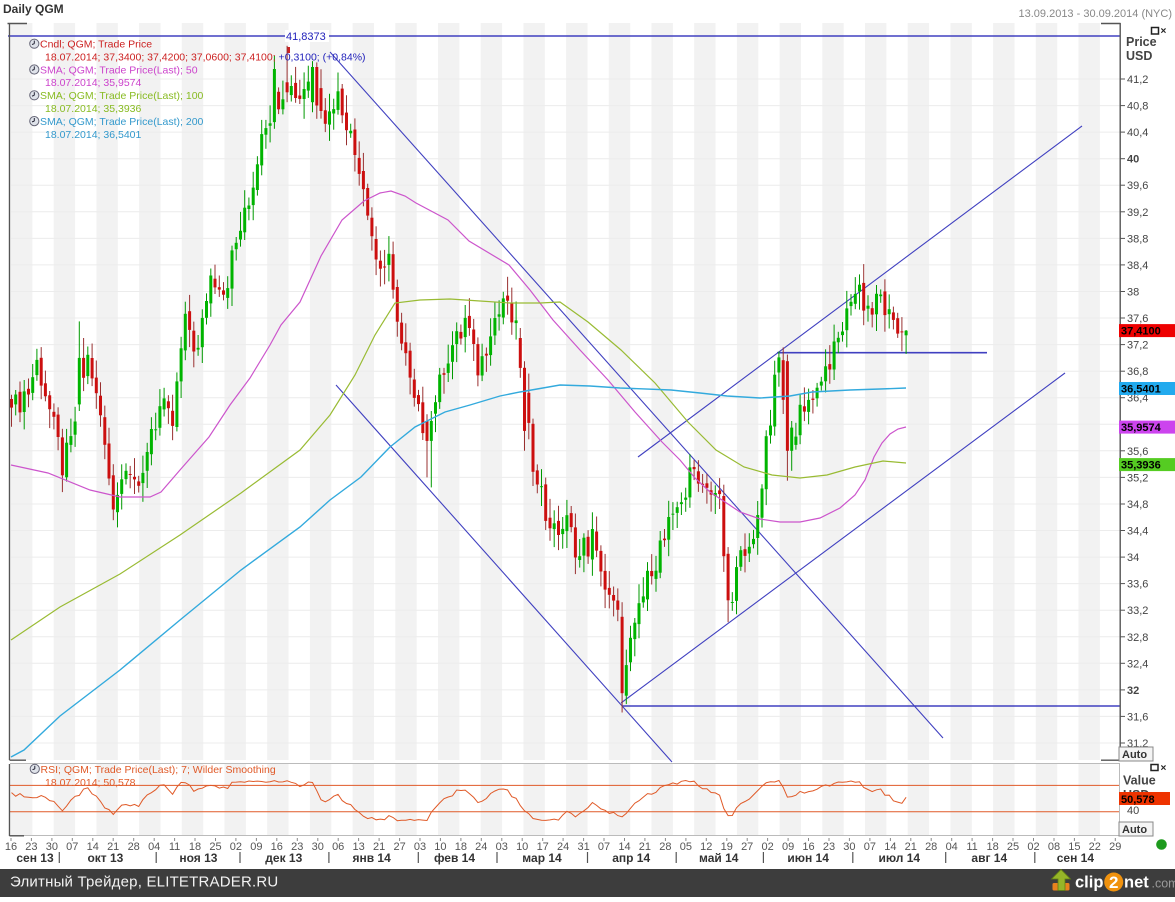  Describe the element at coordinates (256, 847) in the screenshot. I see `svg-text: 09` at that location.